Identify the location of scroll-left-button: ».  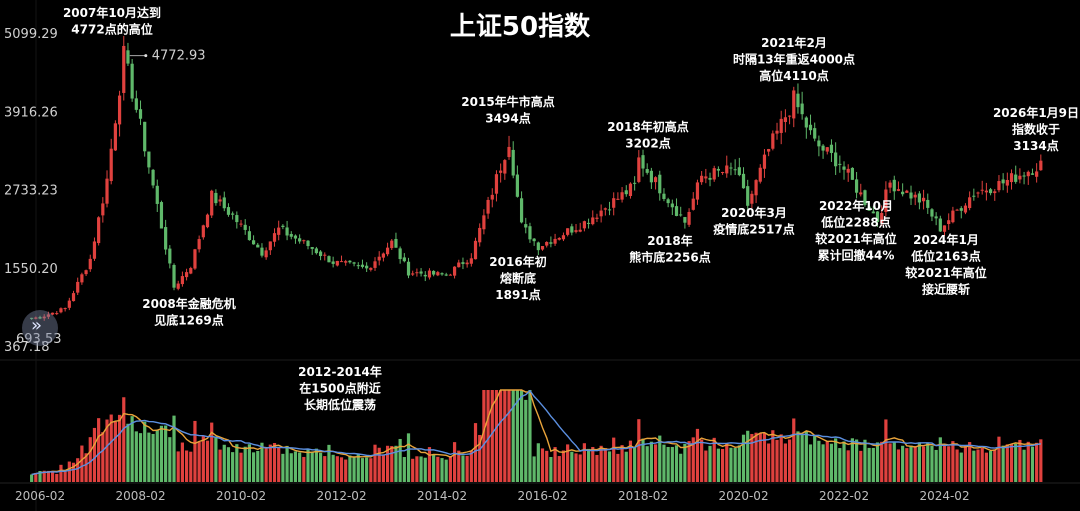
(40, 328).